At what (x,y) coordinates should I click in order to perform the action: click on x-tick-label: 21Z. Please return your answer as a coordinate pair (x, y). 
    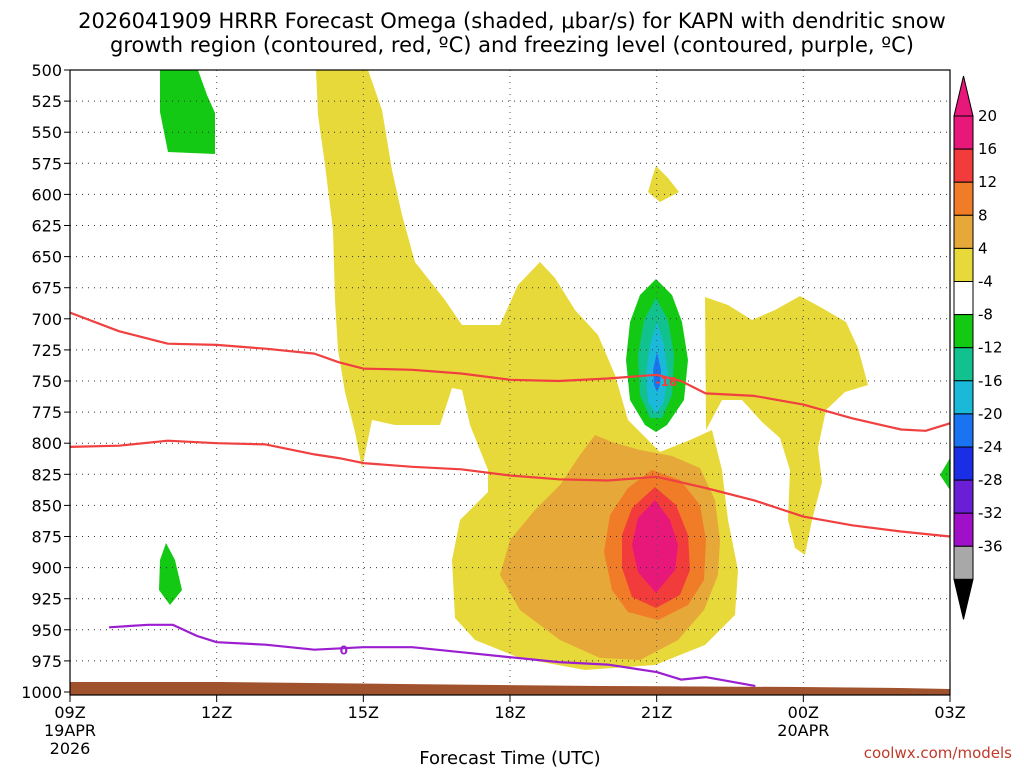
    Looking at the image, I should click on (656, 712).